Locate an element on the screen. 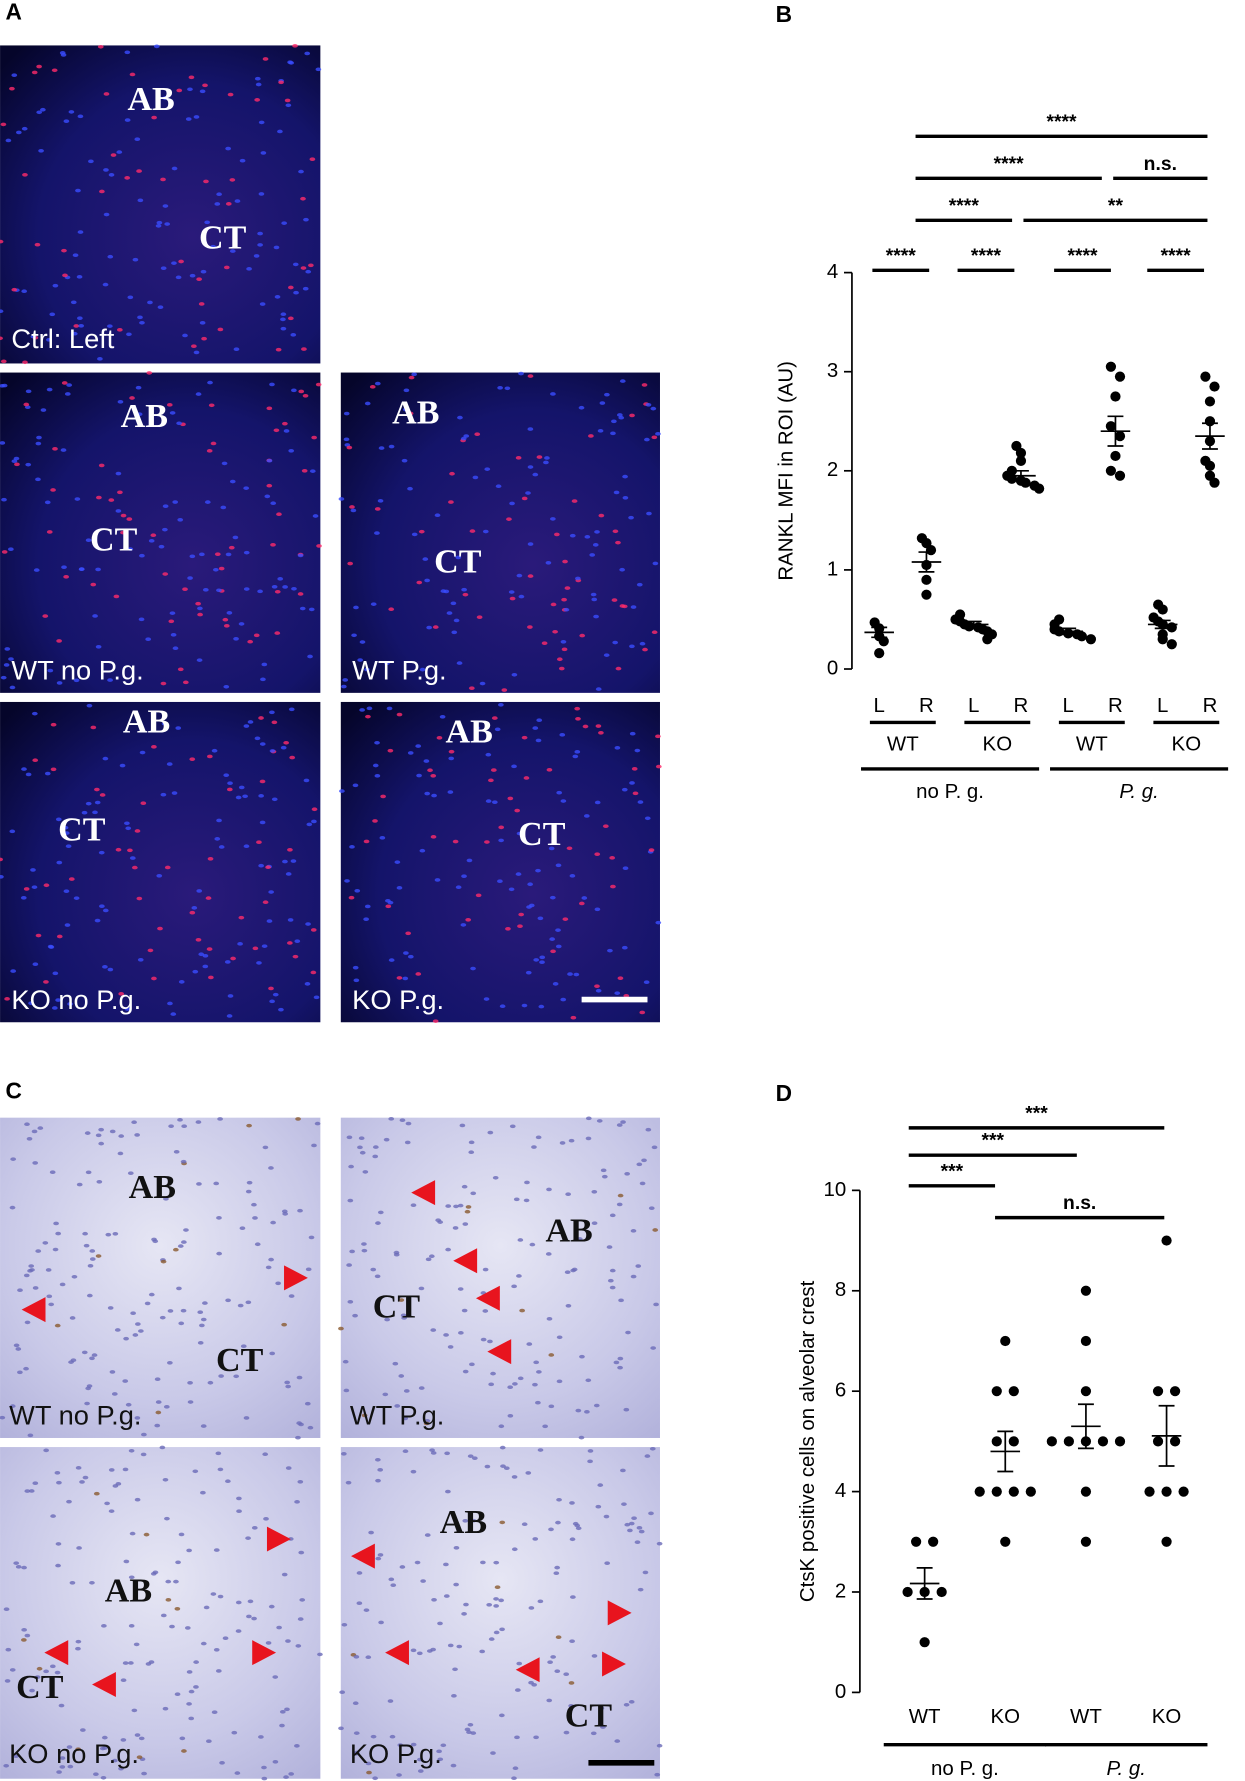  micrograph-bg is located at coordinates (500, 1613).